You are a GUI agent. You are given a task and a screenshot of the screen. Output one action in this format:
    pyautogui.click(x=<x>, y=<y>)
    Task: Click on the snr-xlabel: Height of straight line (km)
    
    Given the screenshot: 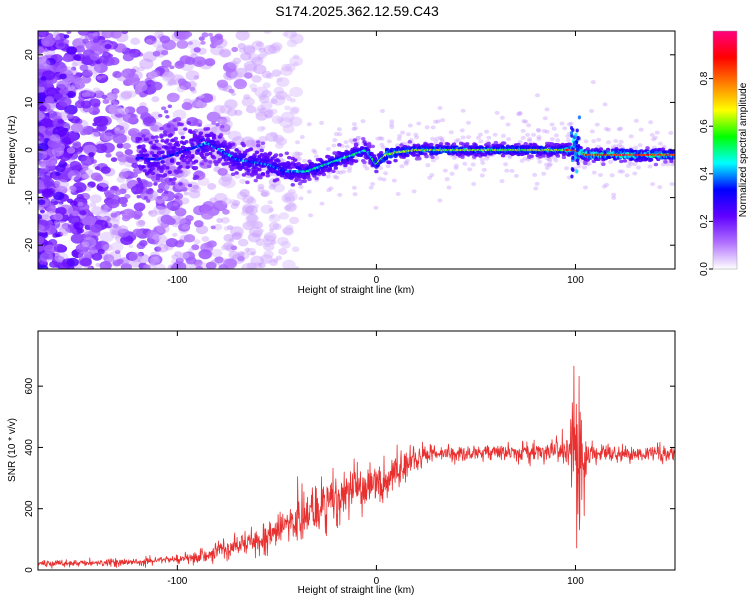 What is the action you would take?
    pyautogui.click(x=356, y=590)
    